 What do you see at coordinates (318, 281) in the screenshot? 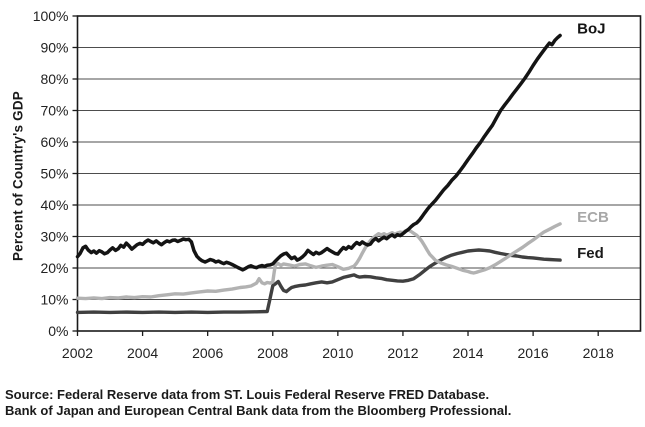
I see `series-line-fed` at bounding box center [318, 281].